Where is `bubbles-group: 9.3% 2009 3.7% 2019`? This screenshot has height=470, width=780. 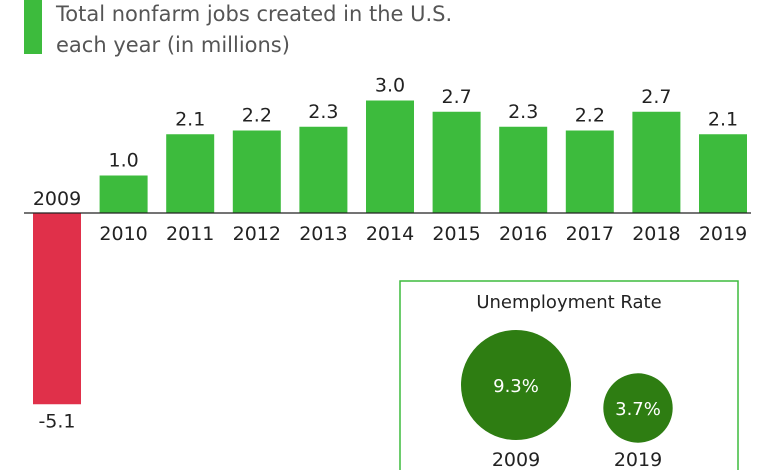 bubbles-group: 9.3% 2009 3.7% 2019 is located at coordinates (567, 400).